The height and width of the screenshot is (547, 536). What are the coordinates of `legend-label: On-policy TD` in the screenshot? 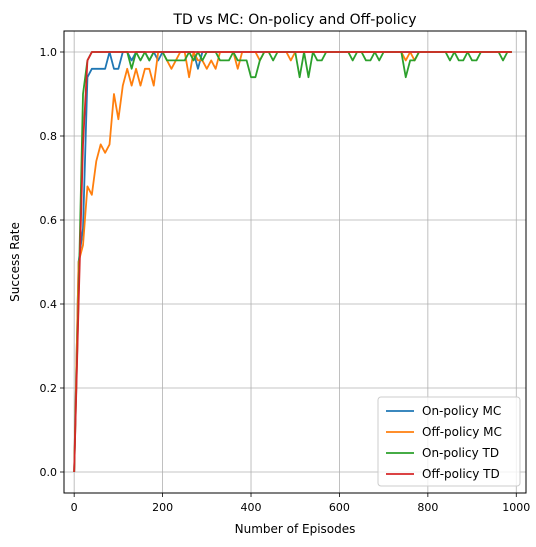 It's located at (460, 453).